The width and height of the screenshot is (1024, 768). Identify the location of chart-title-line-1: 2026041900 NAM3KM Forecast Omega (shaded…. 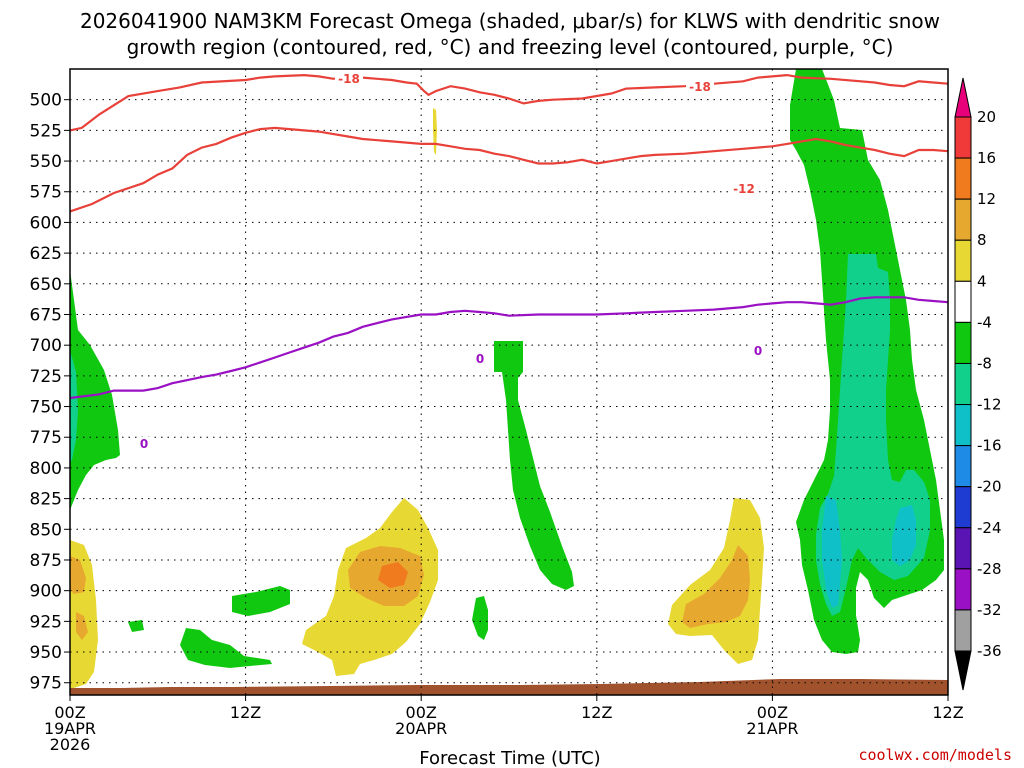
(510, 21).